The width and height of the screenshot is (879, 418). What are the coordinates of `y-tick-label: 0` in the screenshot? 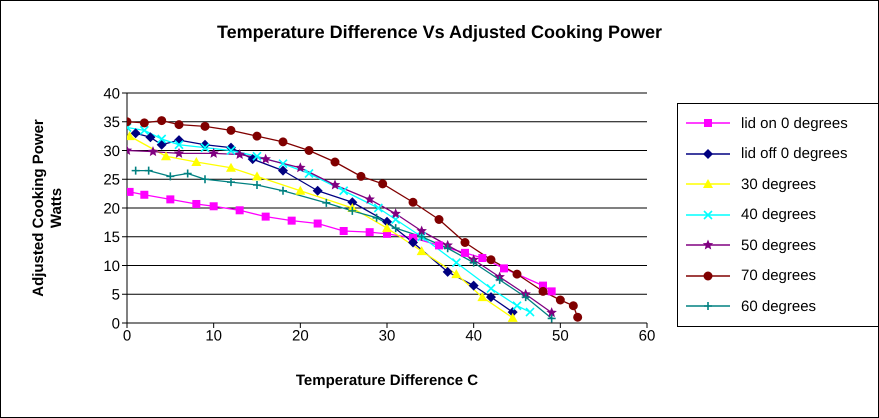 It's located at (116, 323).